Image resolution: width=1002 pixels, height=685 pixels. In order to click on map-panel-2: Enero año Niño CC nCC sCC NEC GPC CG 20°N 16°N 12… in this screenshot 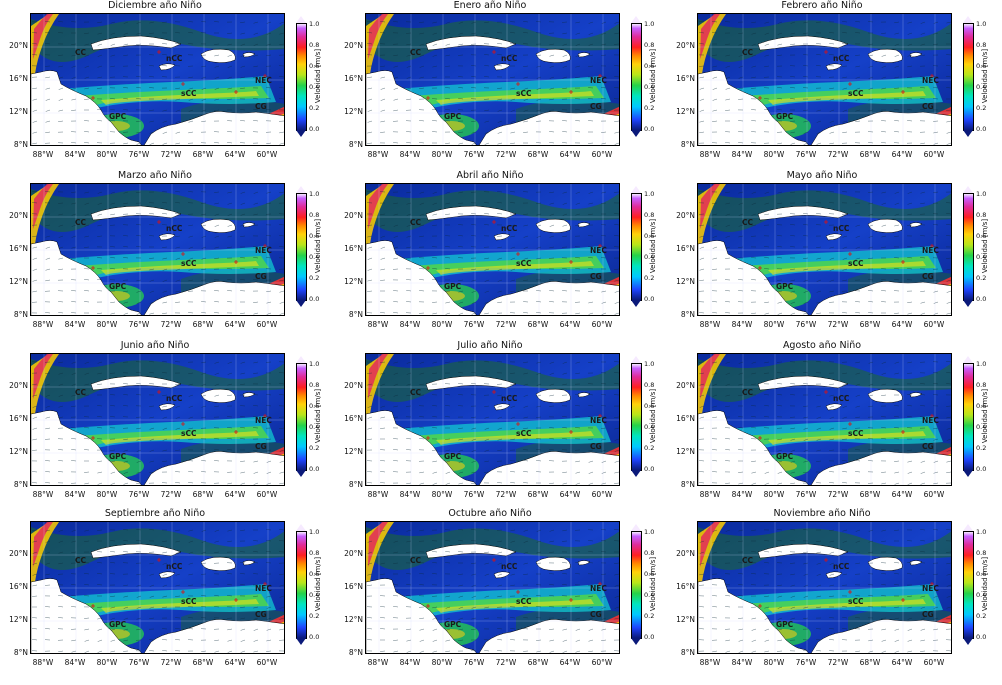, I will do `click(500, 85)`.